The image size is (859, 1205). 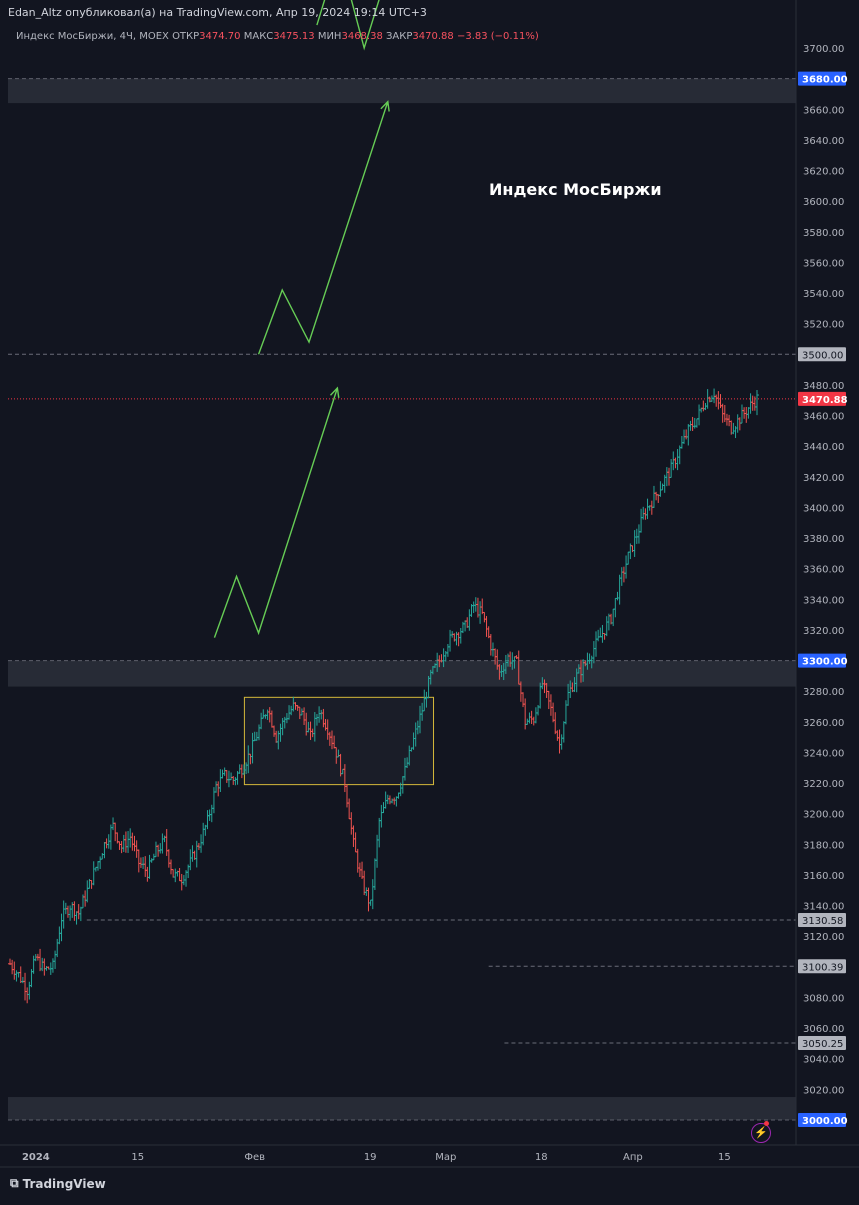 I want to click on projection-arrows, so click(x=301, y=319).